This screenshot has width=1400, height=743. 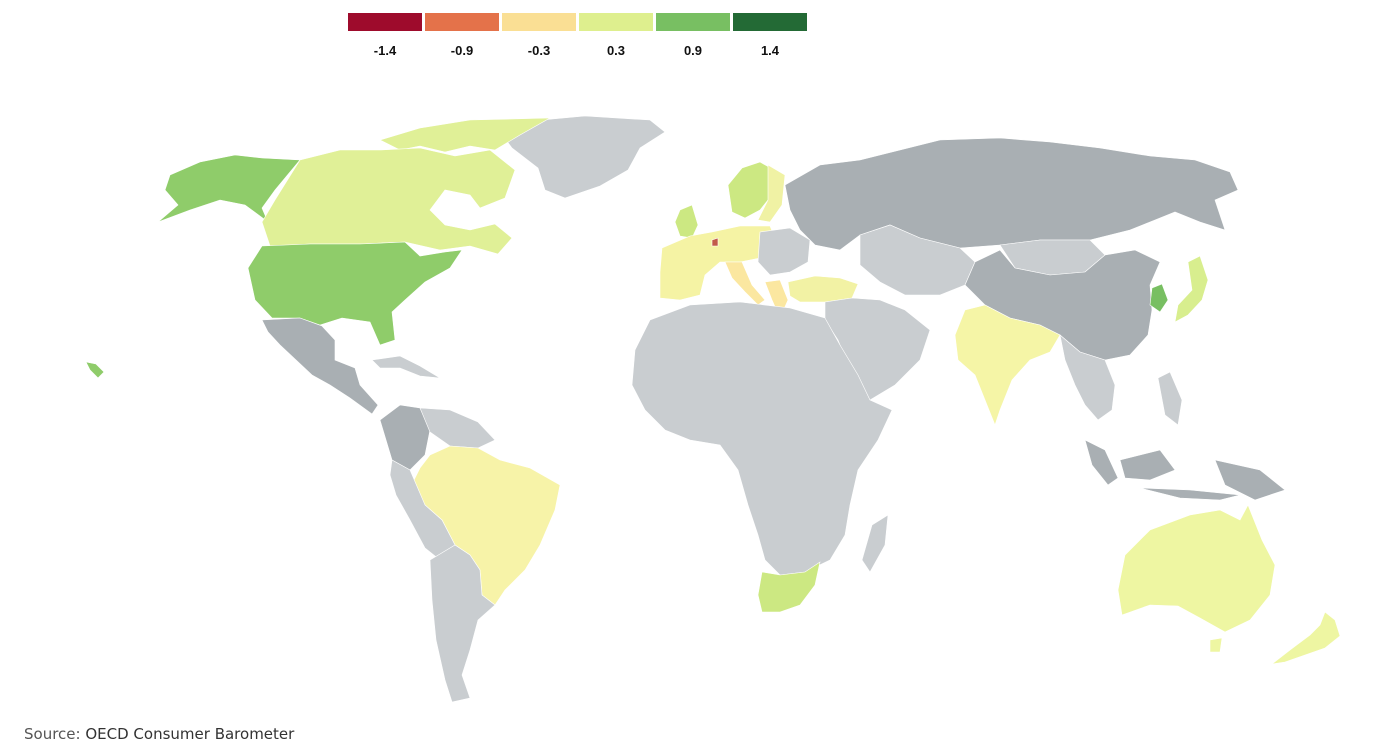 I want to click on region-austria, so click(x=715, y=242).